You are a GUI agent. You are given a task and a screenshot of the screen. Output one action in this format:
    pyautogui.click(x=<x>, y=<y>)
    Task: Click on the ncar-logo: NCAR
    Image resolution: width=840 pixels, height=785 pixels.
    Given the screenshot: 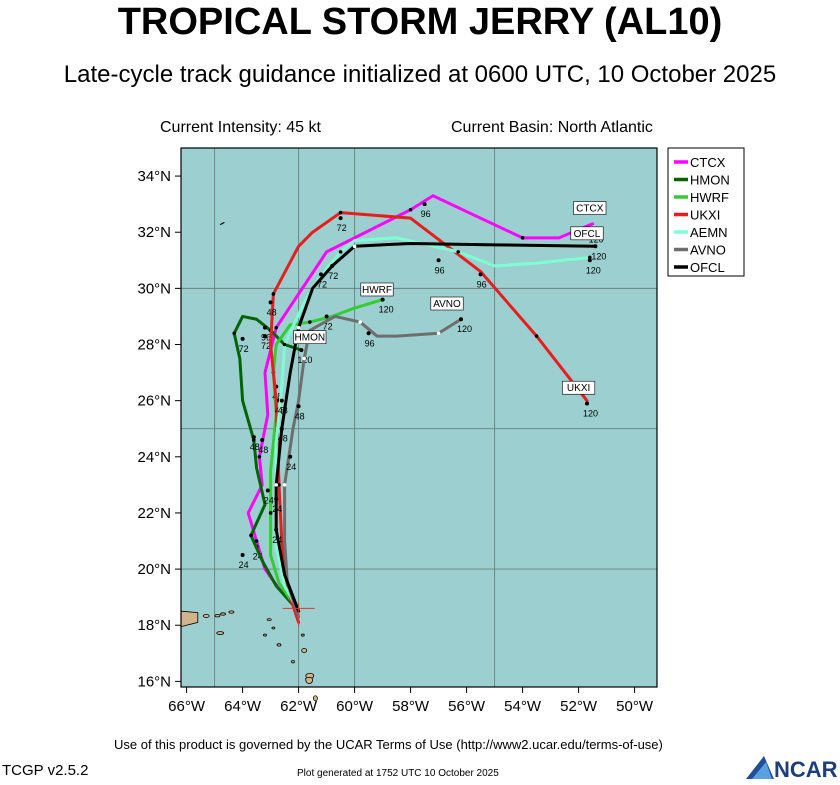 What is the action you would take?
    pyautogui.click(x=792, y=767)
    